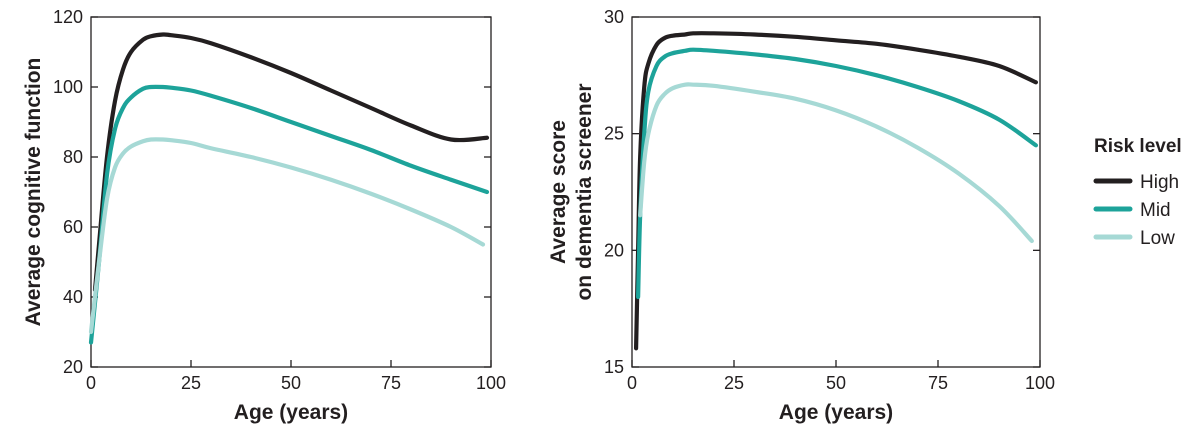 This screenshot has height=437, width=1200. What do you see at coordinates (734, 383) in the screenshot?
I see `right-x-tick-label: 25` at bounding box center [734, 383].